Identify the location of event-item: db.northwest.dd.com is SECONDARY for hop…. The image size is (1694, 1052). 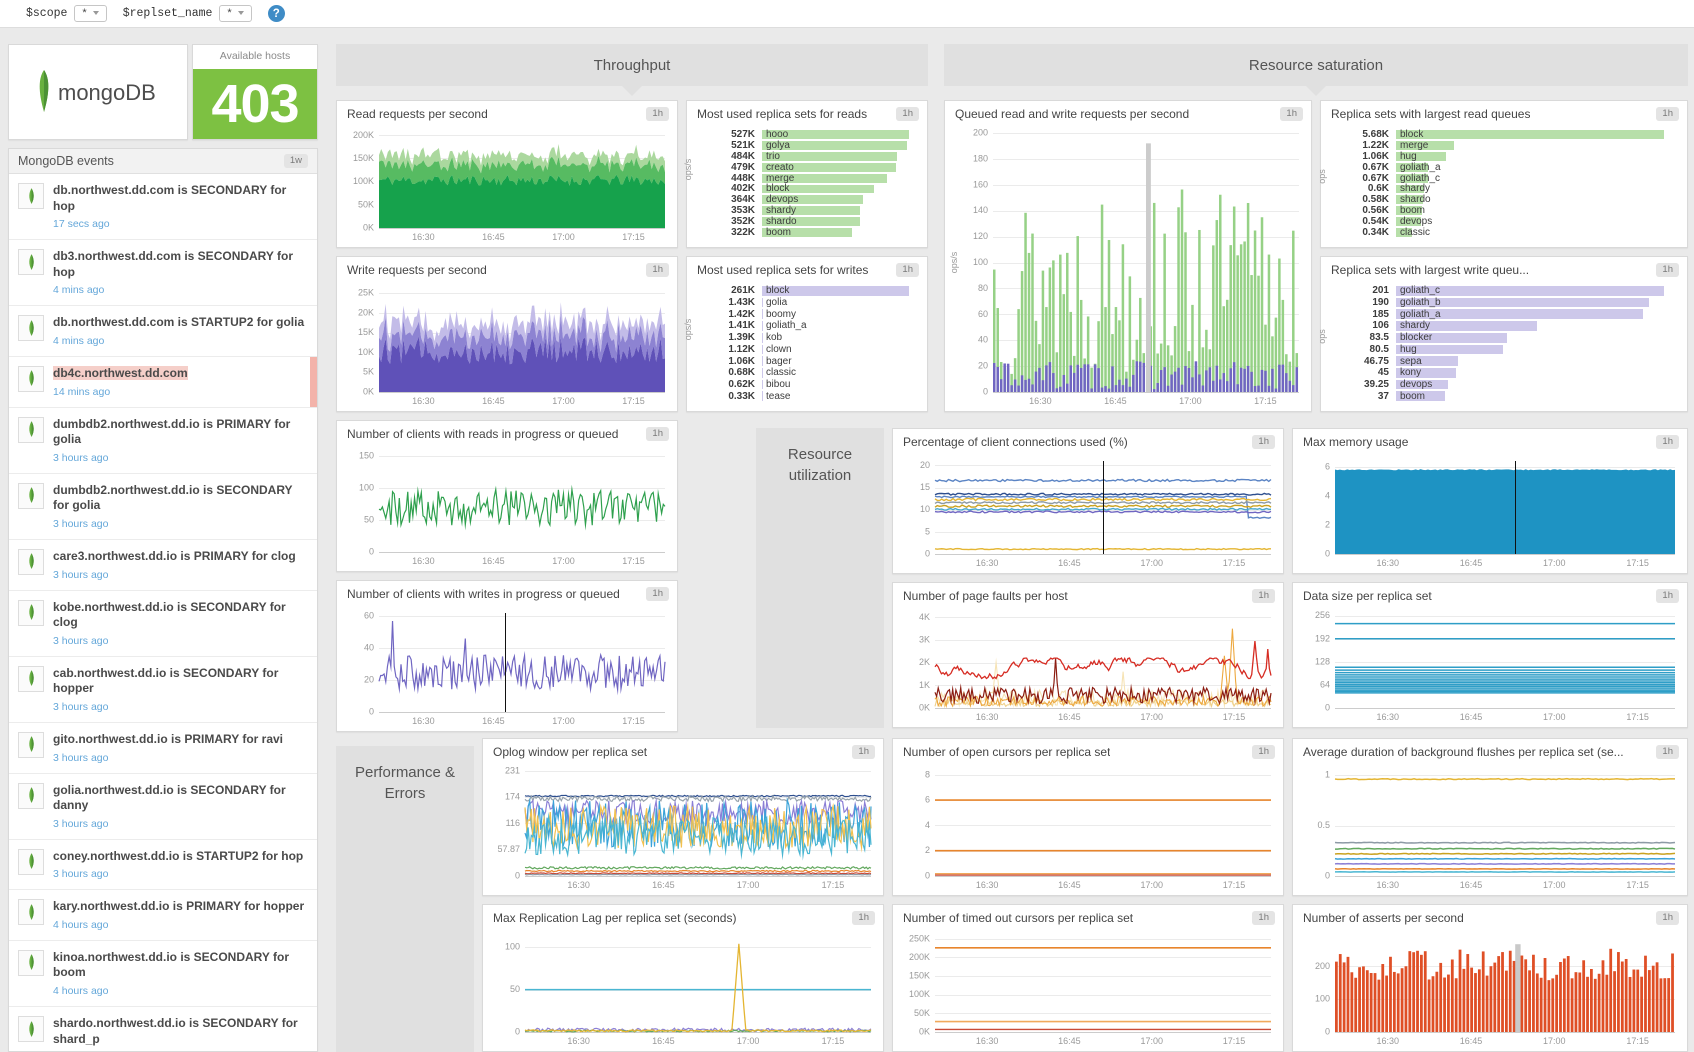
(163, 207).